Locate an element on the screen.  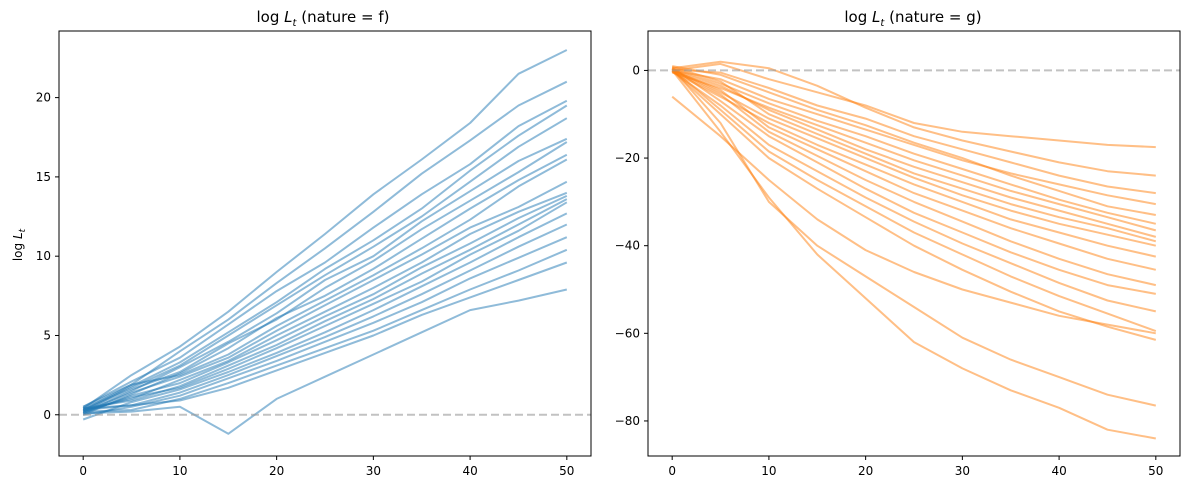
y-tick-label: −40 is located at coordinates (627, 246).